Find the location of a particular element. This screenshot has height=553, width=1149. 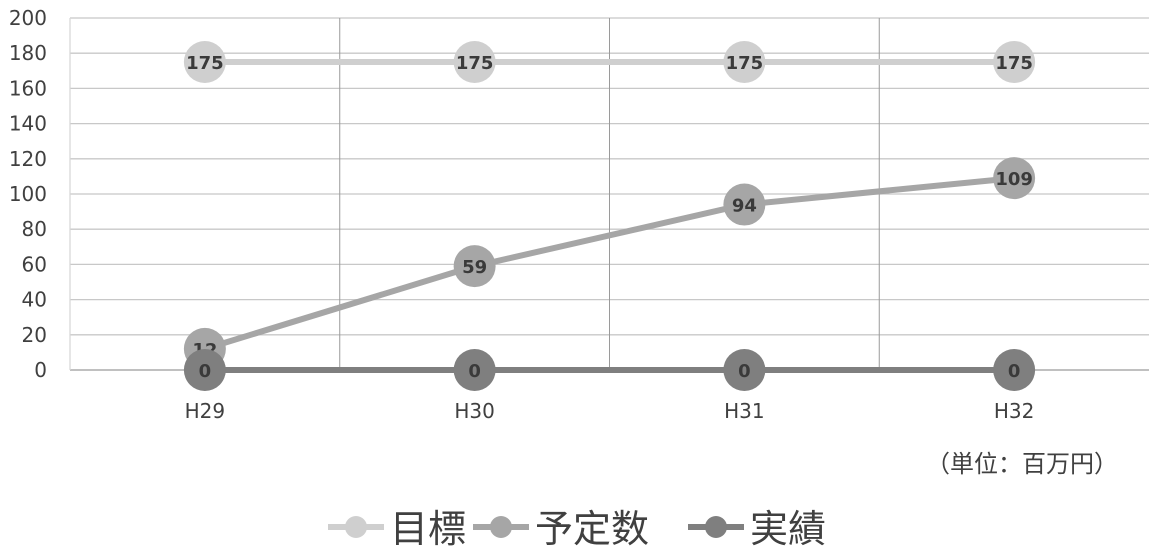

y-tick-label: 140 is located at coordinates (28, 124).